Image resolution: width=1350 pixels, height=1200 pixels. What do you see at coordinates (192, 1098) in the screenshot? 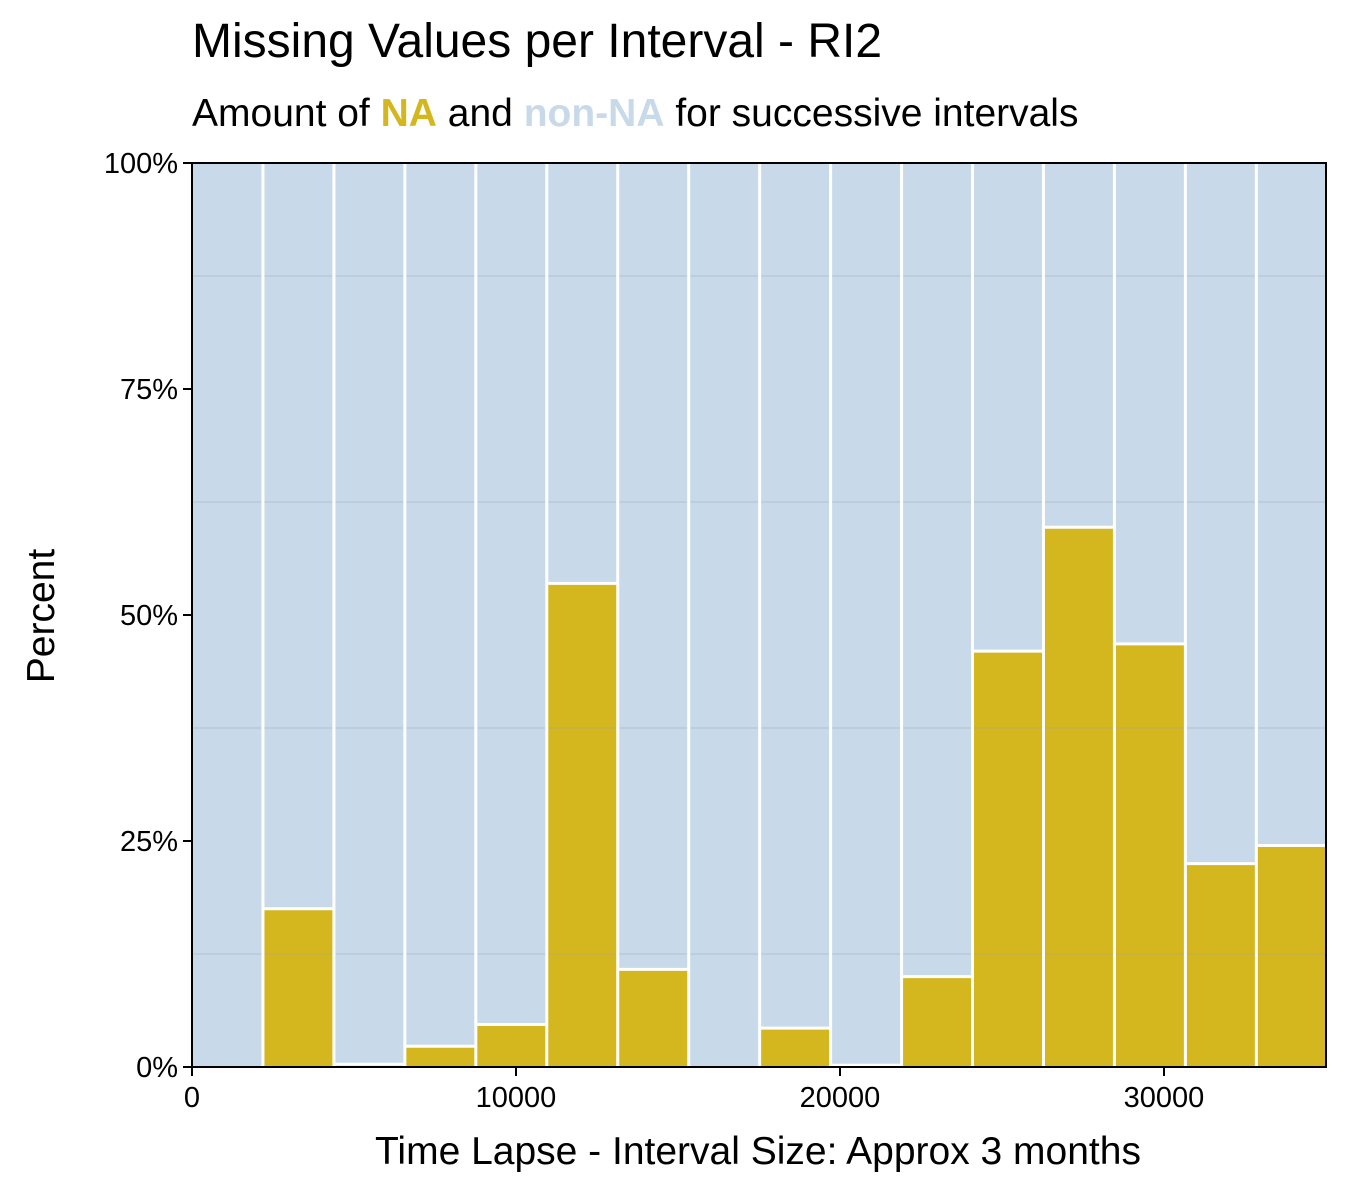
I see `x-tick-label: 0` at bounding box center [192, 1098].